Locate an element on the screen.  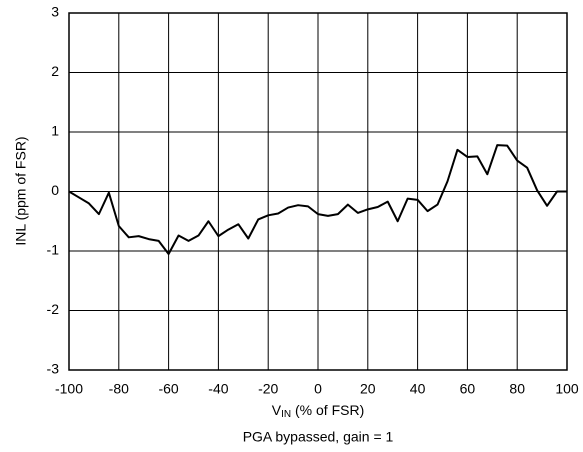
y-axis-label: INL (ppm of FSR) is located at coordinates (21, 190).